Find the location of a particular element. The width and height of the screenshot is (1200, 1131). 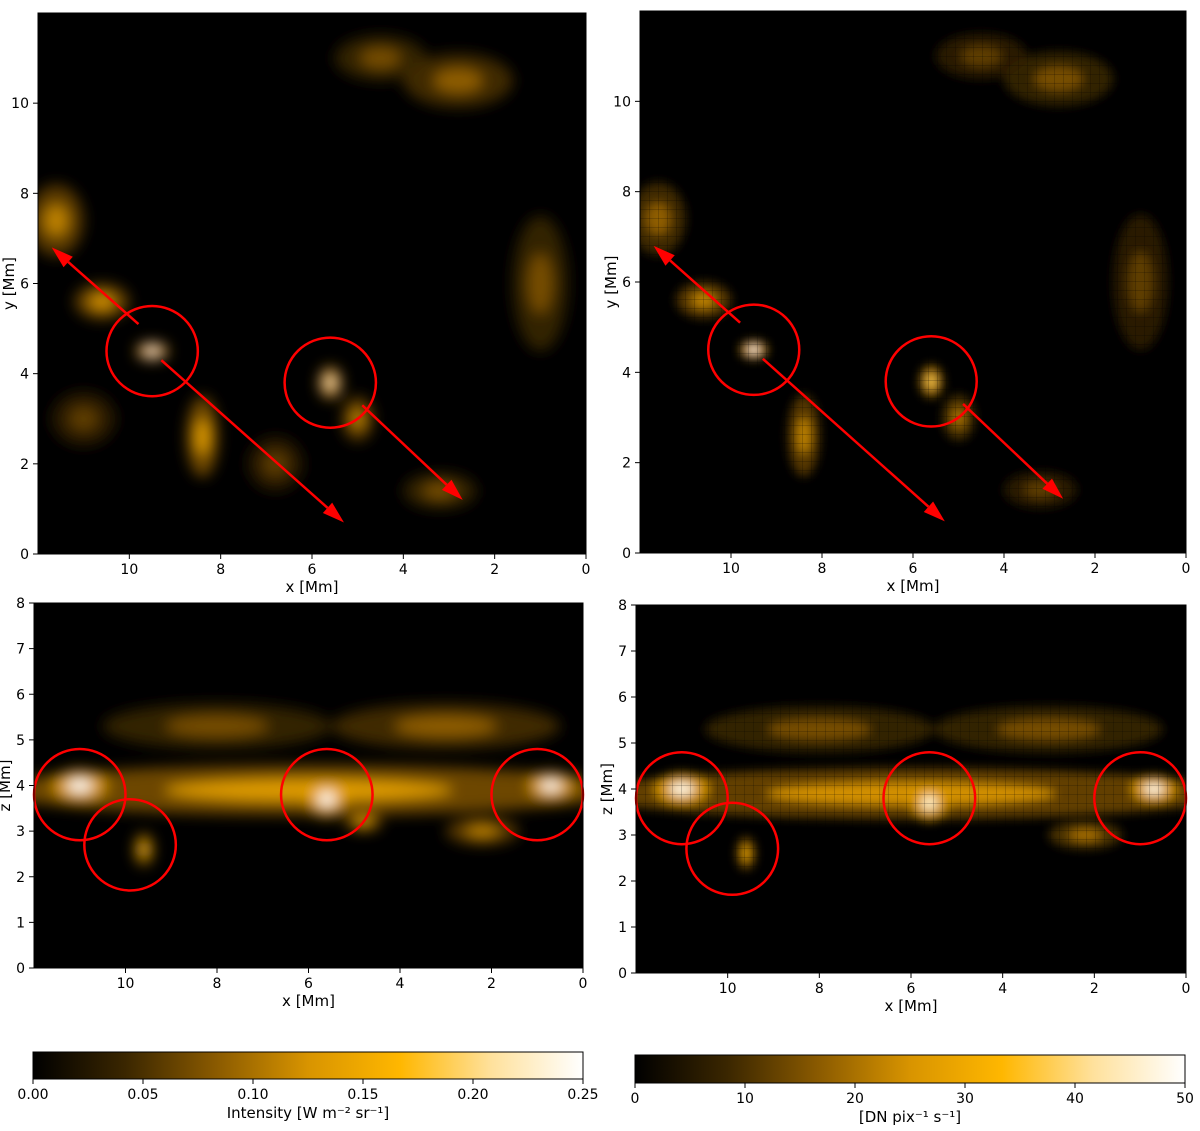

y-axis-label: y [Mm] is located at coordinates (9, 283).